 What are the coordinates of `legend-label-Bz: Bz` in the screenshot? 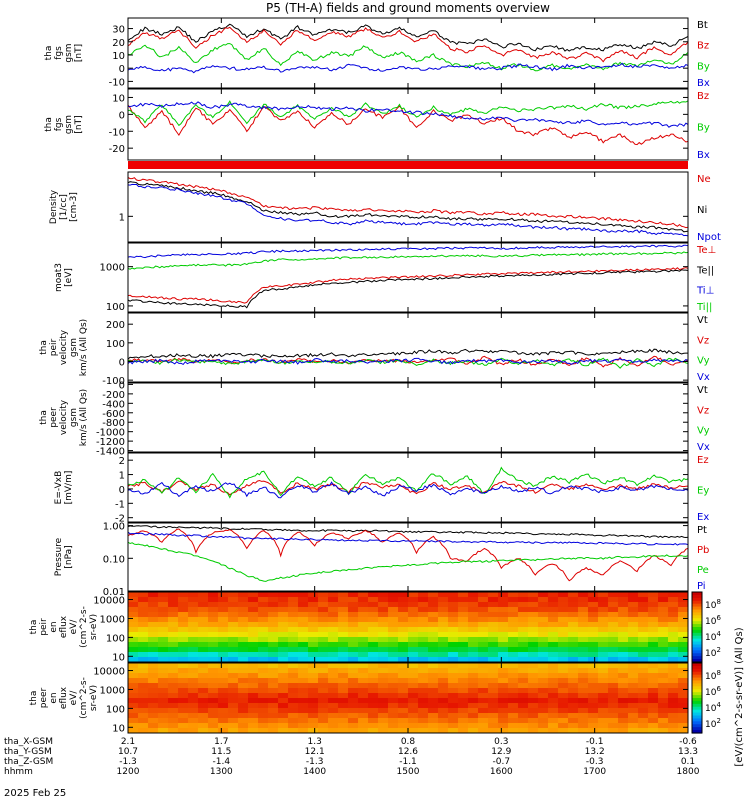 It's located at (703, 96).